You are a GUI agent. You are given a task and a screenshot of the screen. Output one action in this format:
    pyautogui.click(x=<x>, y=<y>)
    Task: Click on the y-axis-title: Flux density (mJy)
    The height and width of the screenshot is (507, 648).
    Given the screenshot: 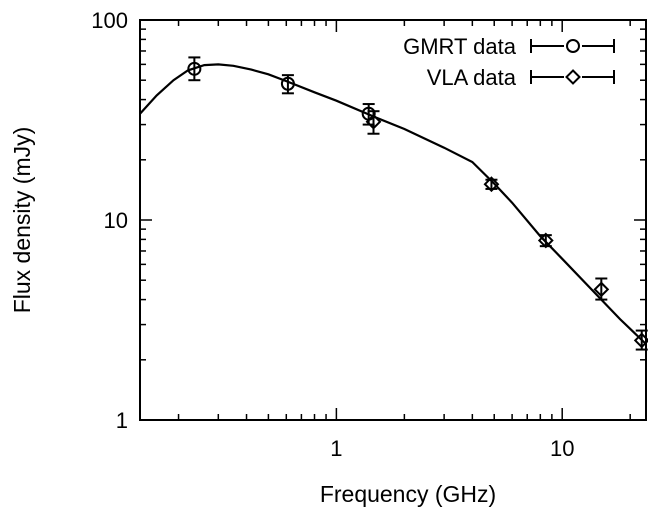 What is the action you would take?
    pyautogui.click(x=22, y=220)
    